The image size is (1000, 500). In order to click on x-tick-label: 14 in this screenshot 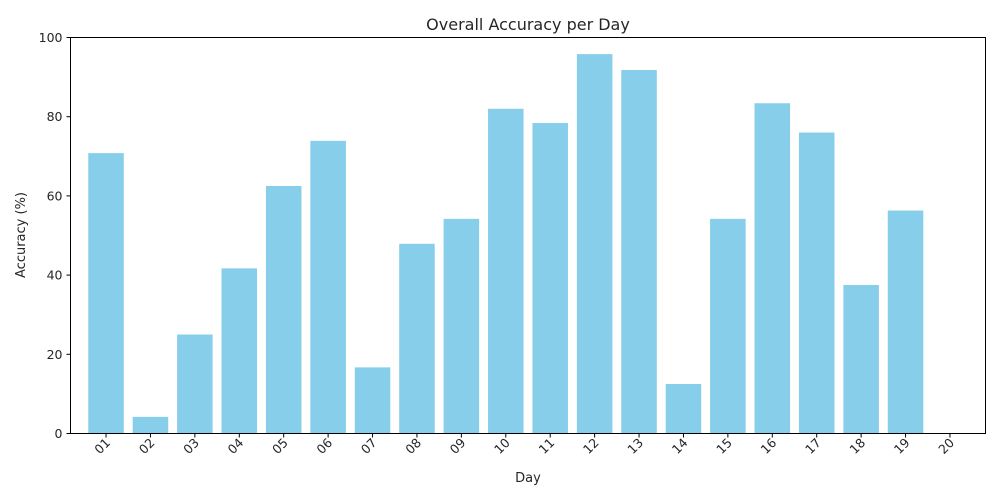, I will do `click(680, 446)`.